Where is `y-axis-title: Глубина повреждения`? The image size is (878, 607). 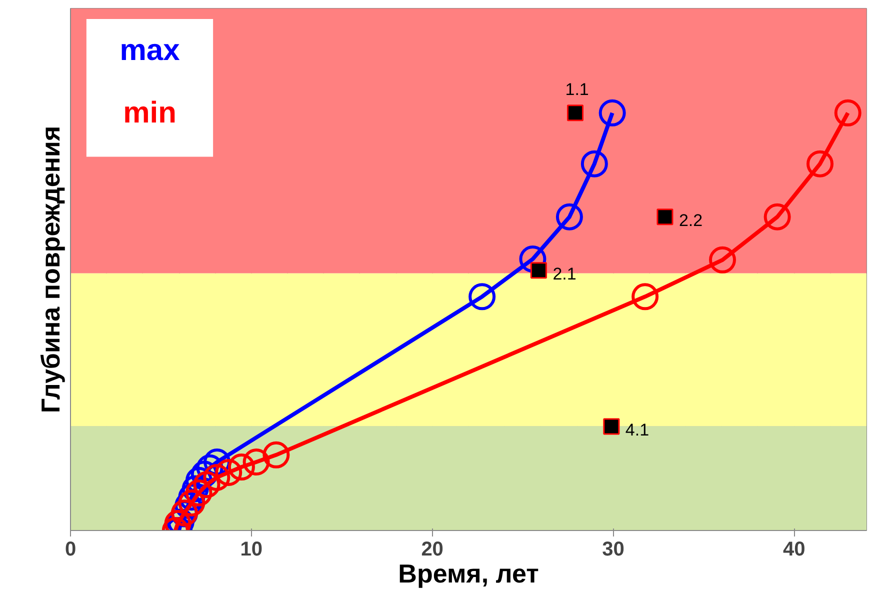
y-axis-title: Глубина повреждения is located at coordinates (51, 270).